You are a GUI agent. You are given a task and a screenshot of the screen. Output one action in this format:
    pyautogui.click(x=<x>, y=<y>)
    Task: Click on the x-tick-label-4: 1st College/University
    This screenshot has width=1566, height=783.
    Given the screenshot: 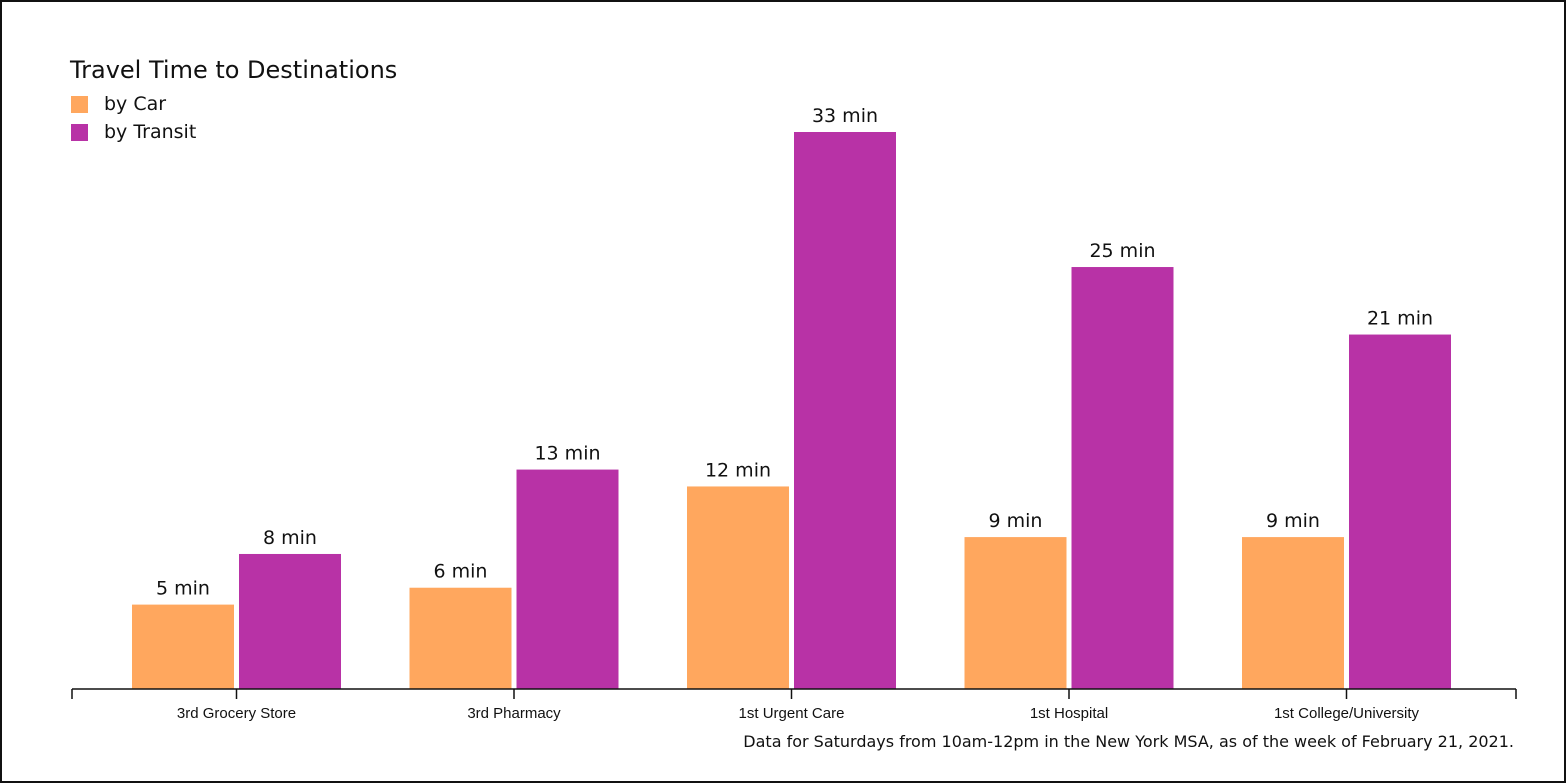 What is the action you would take?
    pyautogui.click(x=1347, y=713)
    